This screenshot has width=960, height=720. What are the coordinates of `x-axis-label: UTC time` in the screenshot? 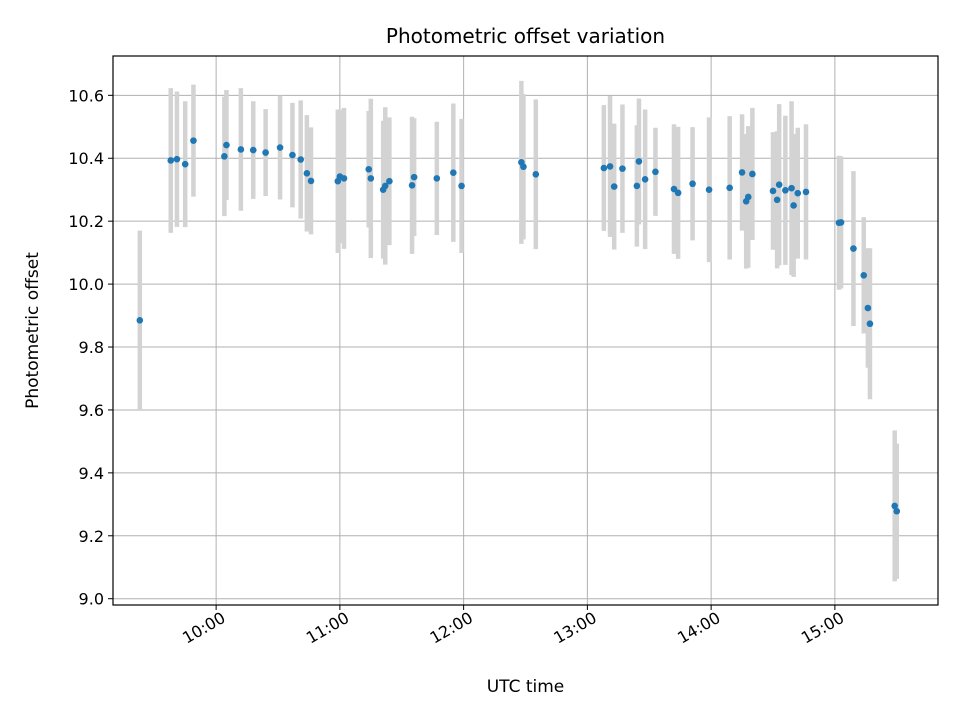 It's located at (526, 687).